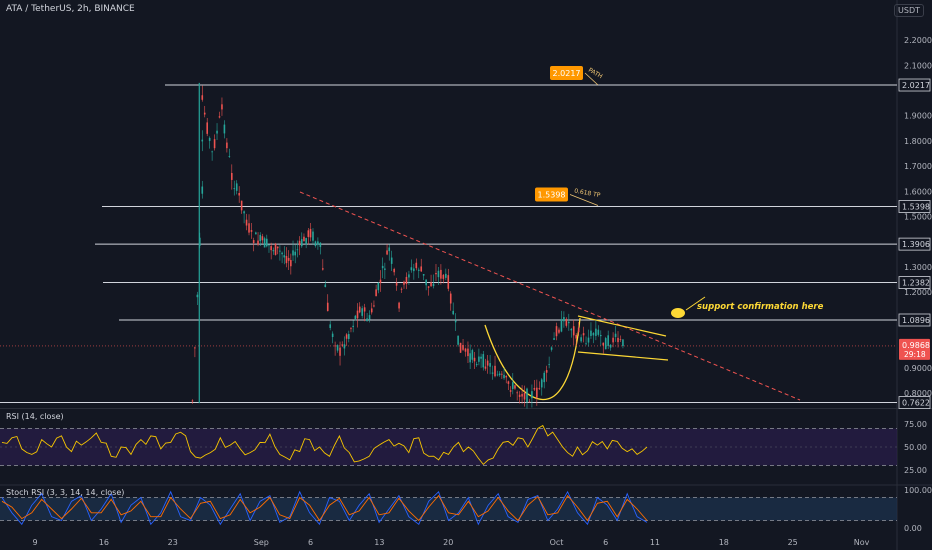 Image resolution: width=932 pixels, height=550 pixels. I want to click on x-tick-label: 11, so click(655, 542).